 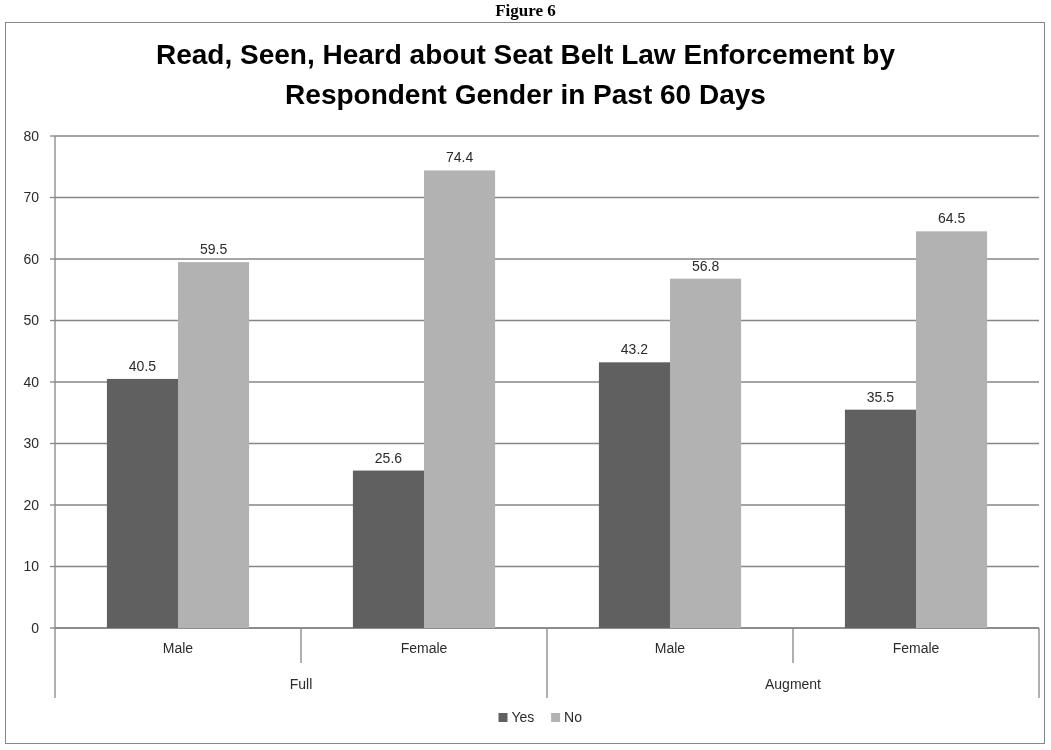 What do you see at coordinates (634, 349) in the screenshot?
I see `data-label: 43.2` at bounding box center [634, 349].